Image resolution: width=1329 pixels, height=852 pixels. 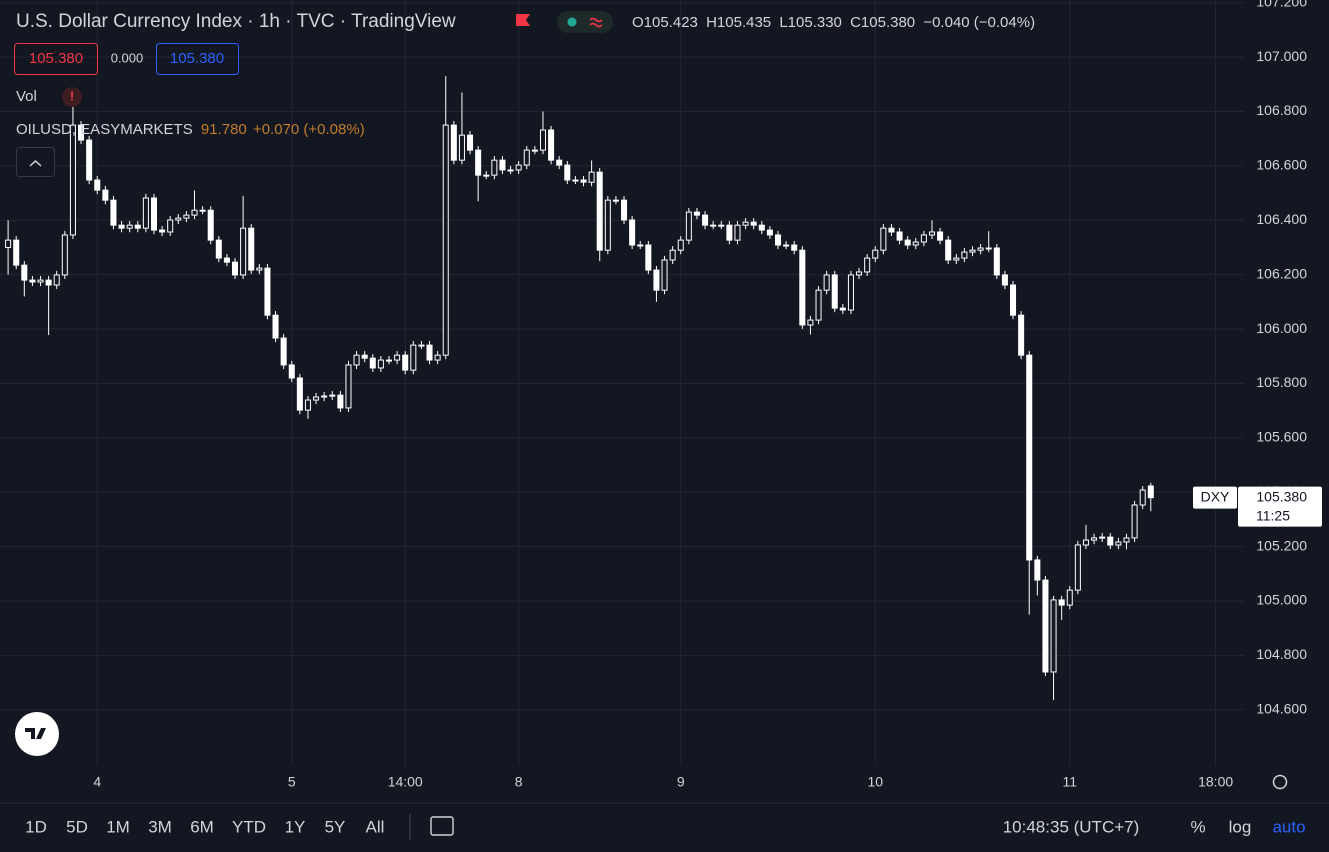 What do you see at coordinates (1288, 826) in the screenshot?
I see `scale-option: auto` at bounding box center [1288, 826].